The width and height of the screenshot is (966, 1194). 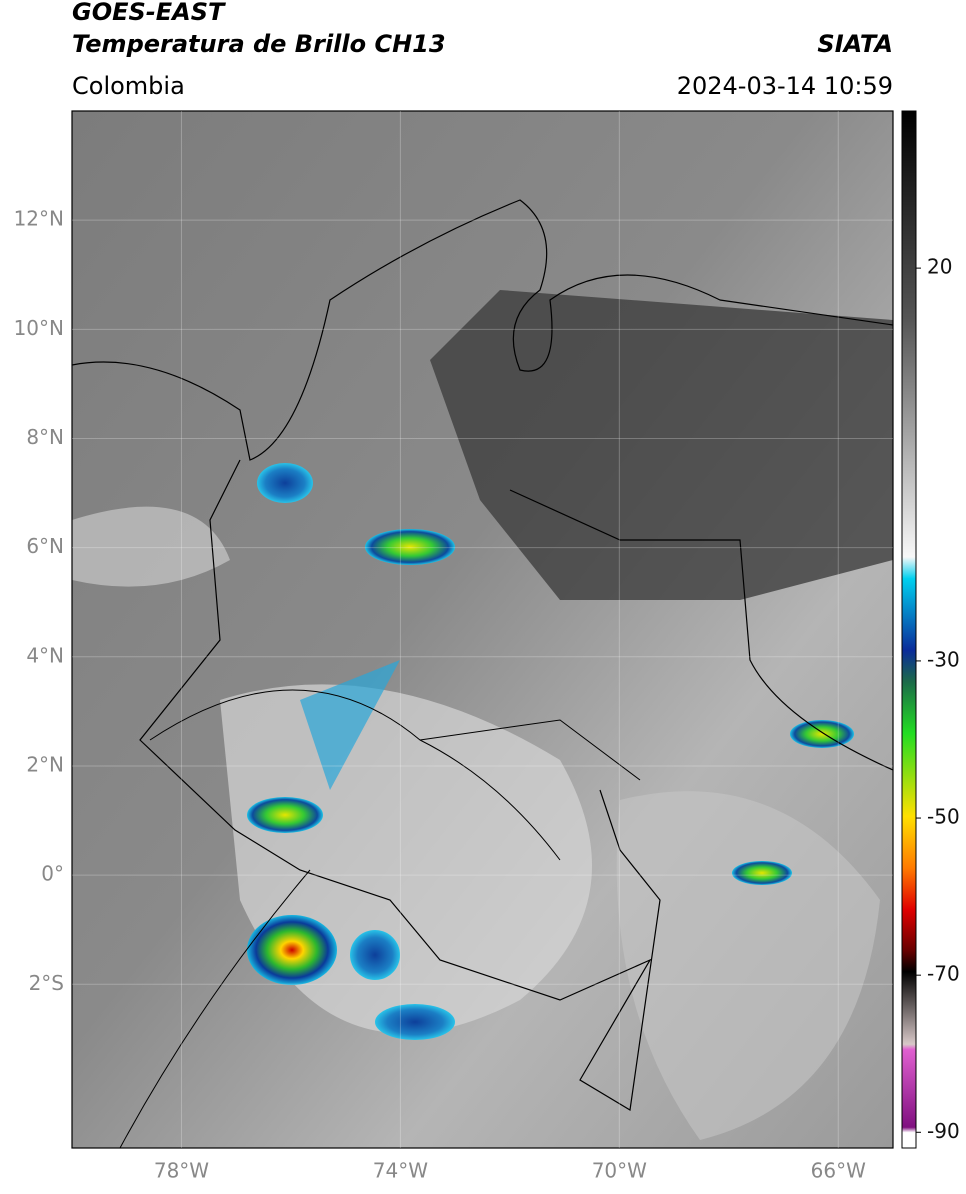 What do you see at coordinates (943, 817) in the screenshot?
I see `colorbar-tick-label: -50` at bounding box center [943, 817].